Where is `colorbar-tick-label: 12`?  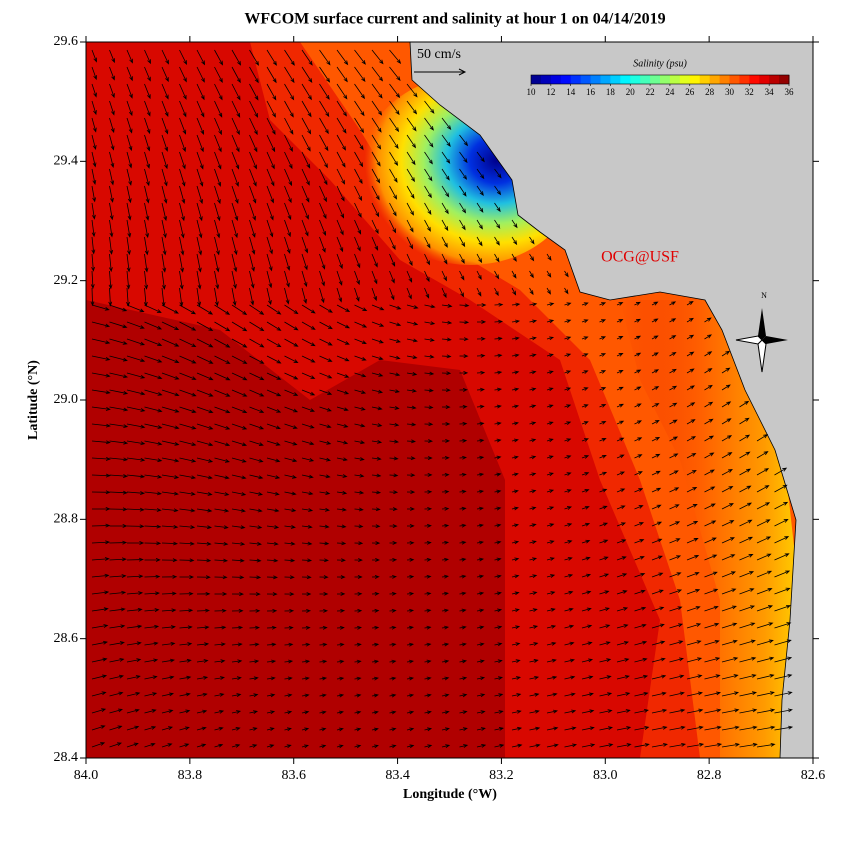
colorbar-tick-label: 12 is located at coordinates (550, 92).